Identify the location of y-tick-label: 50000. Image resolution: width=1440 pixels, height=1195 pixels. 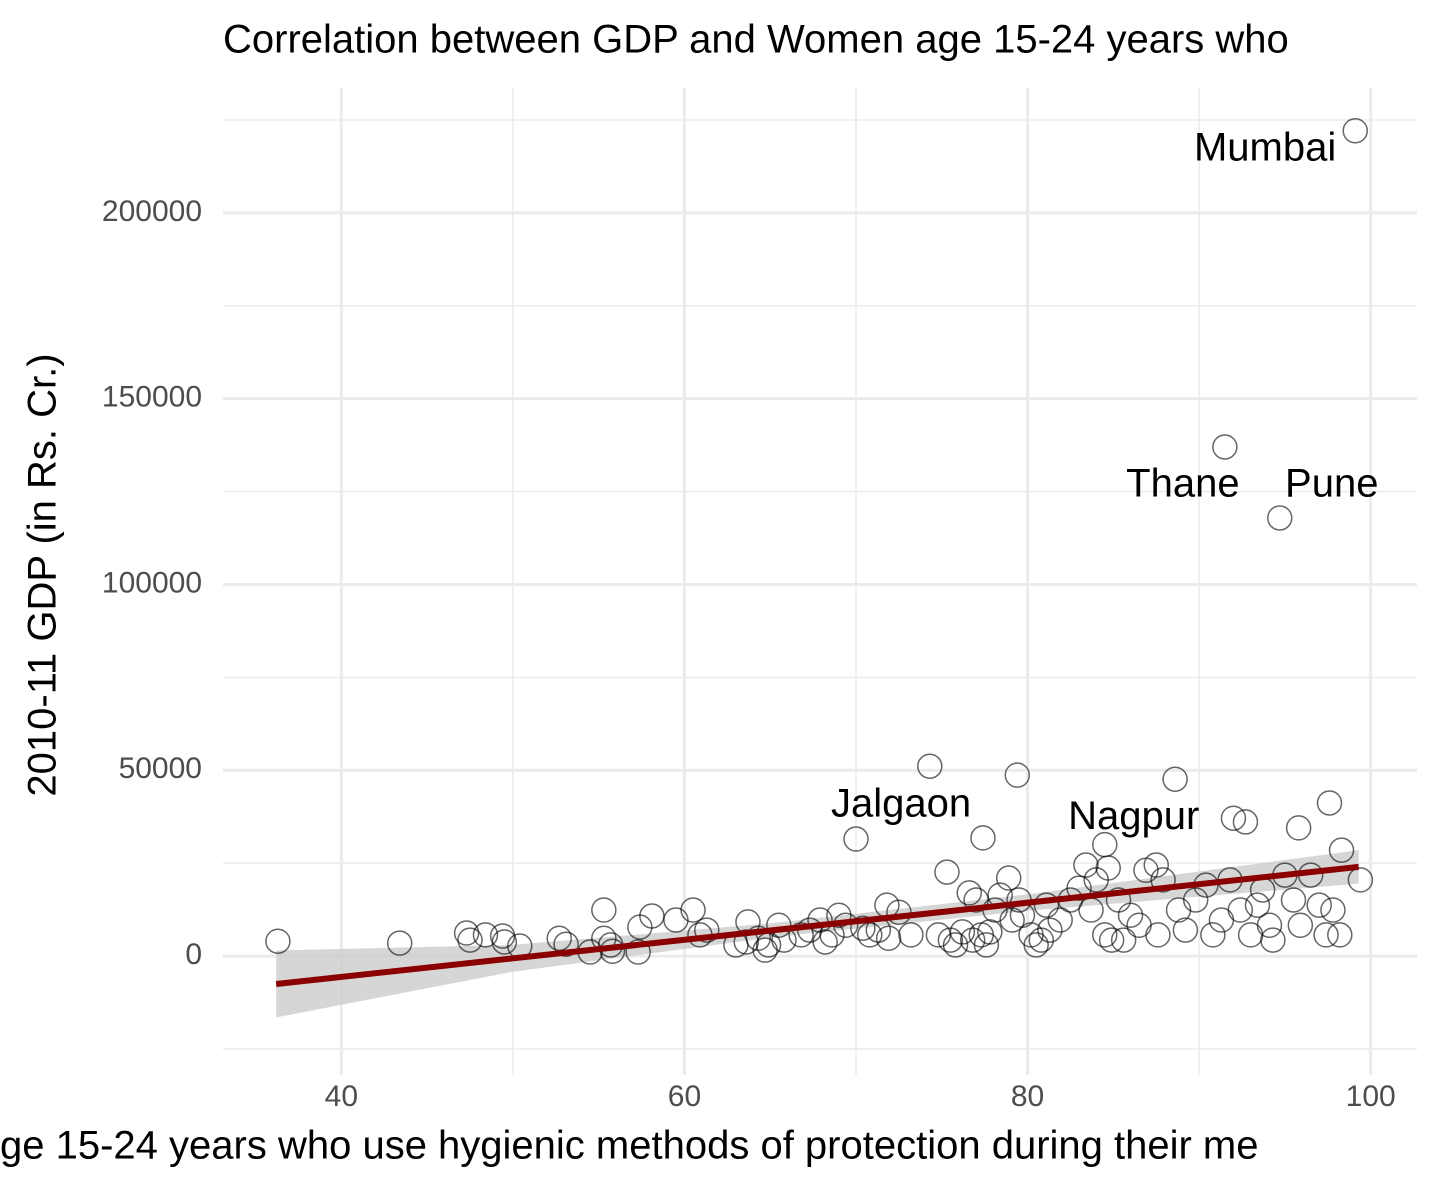
(160, 768).